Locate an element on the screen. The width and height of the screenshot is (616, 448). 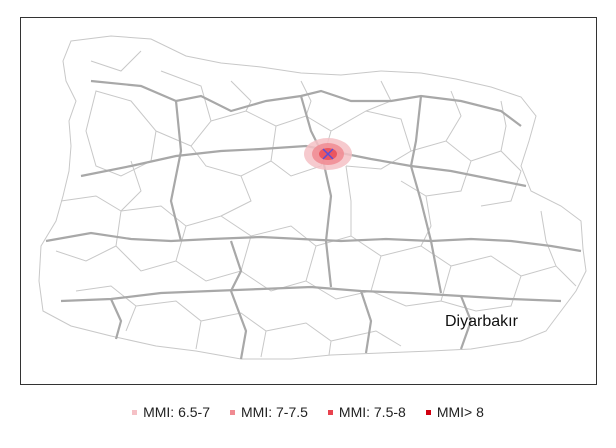
legend-item-mmi-7-5-8: MMI: 7.5-8 is located at coordinates (366, 412).